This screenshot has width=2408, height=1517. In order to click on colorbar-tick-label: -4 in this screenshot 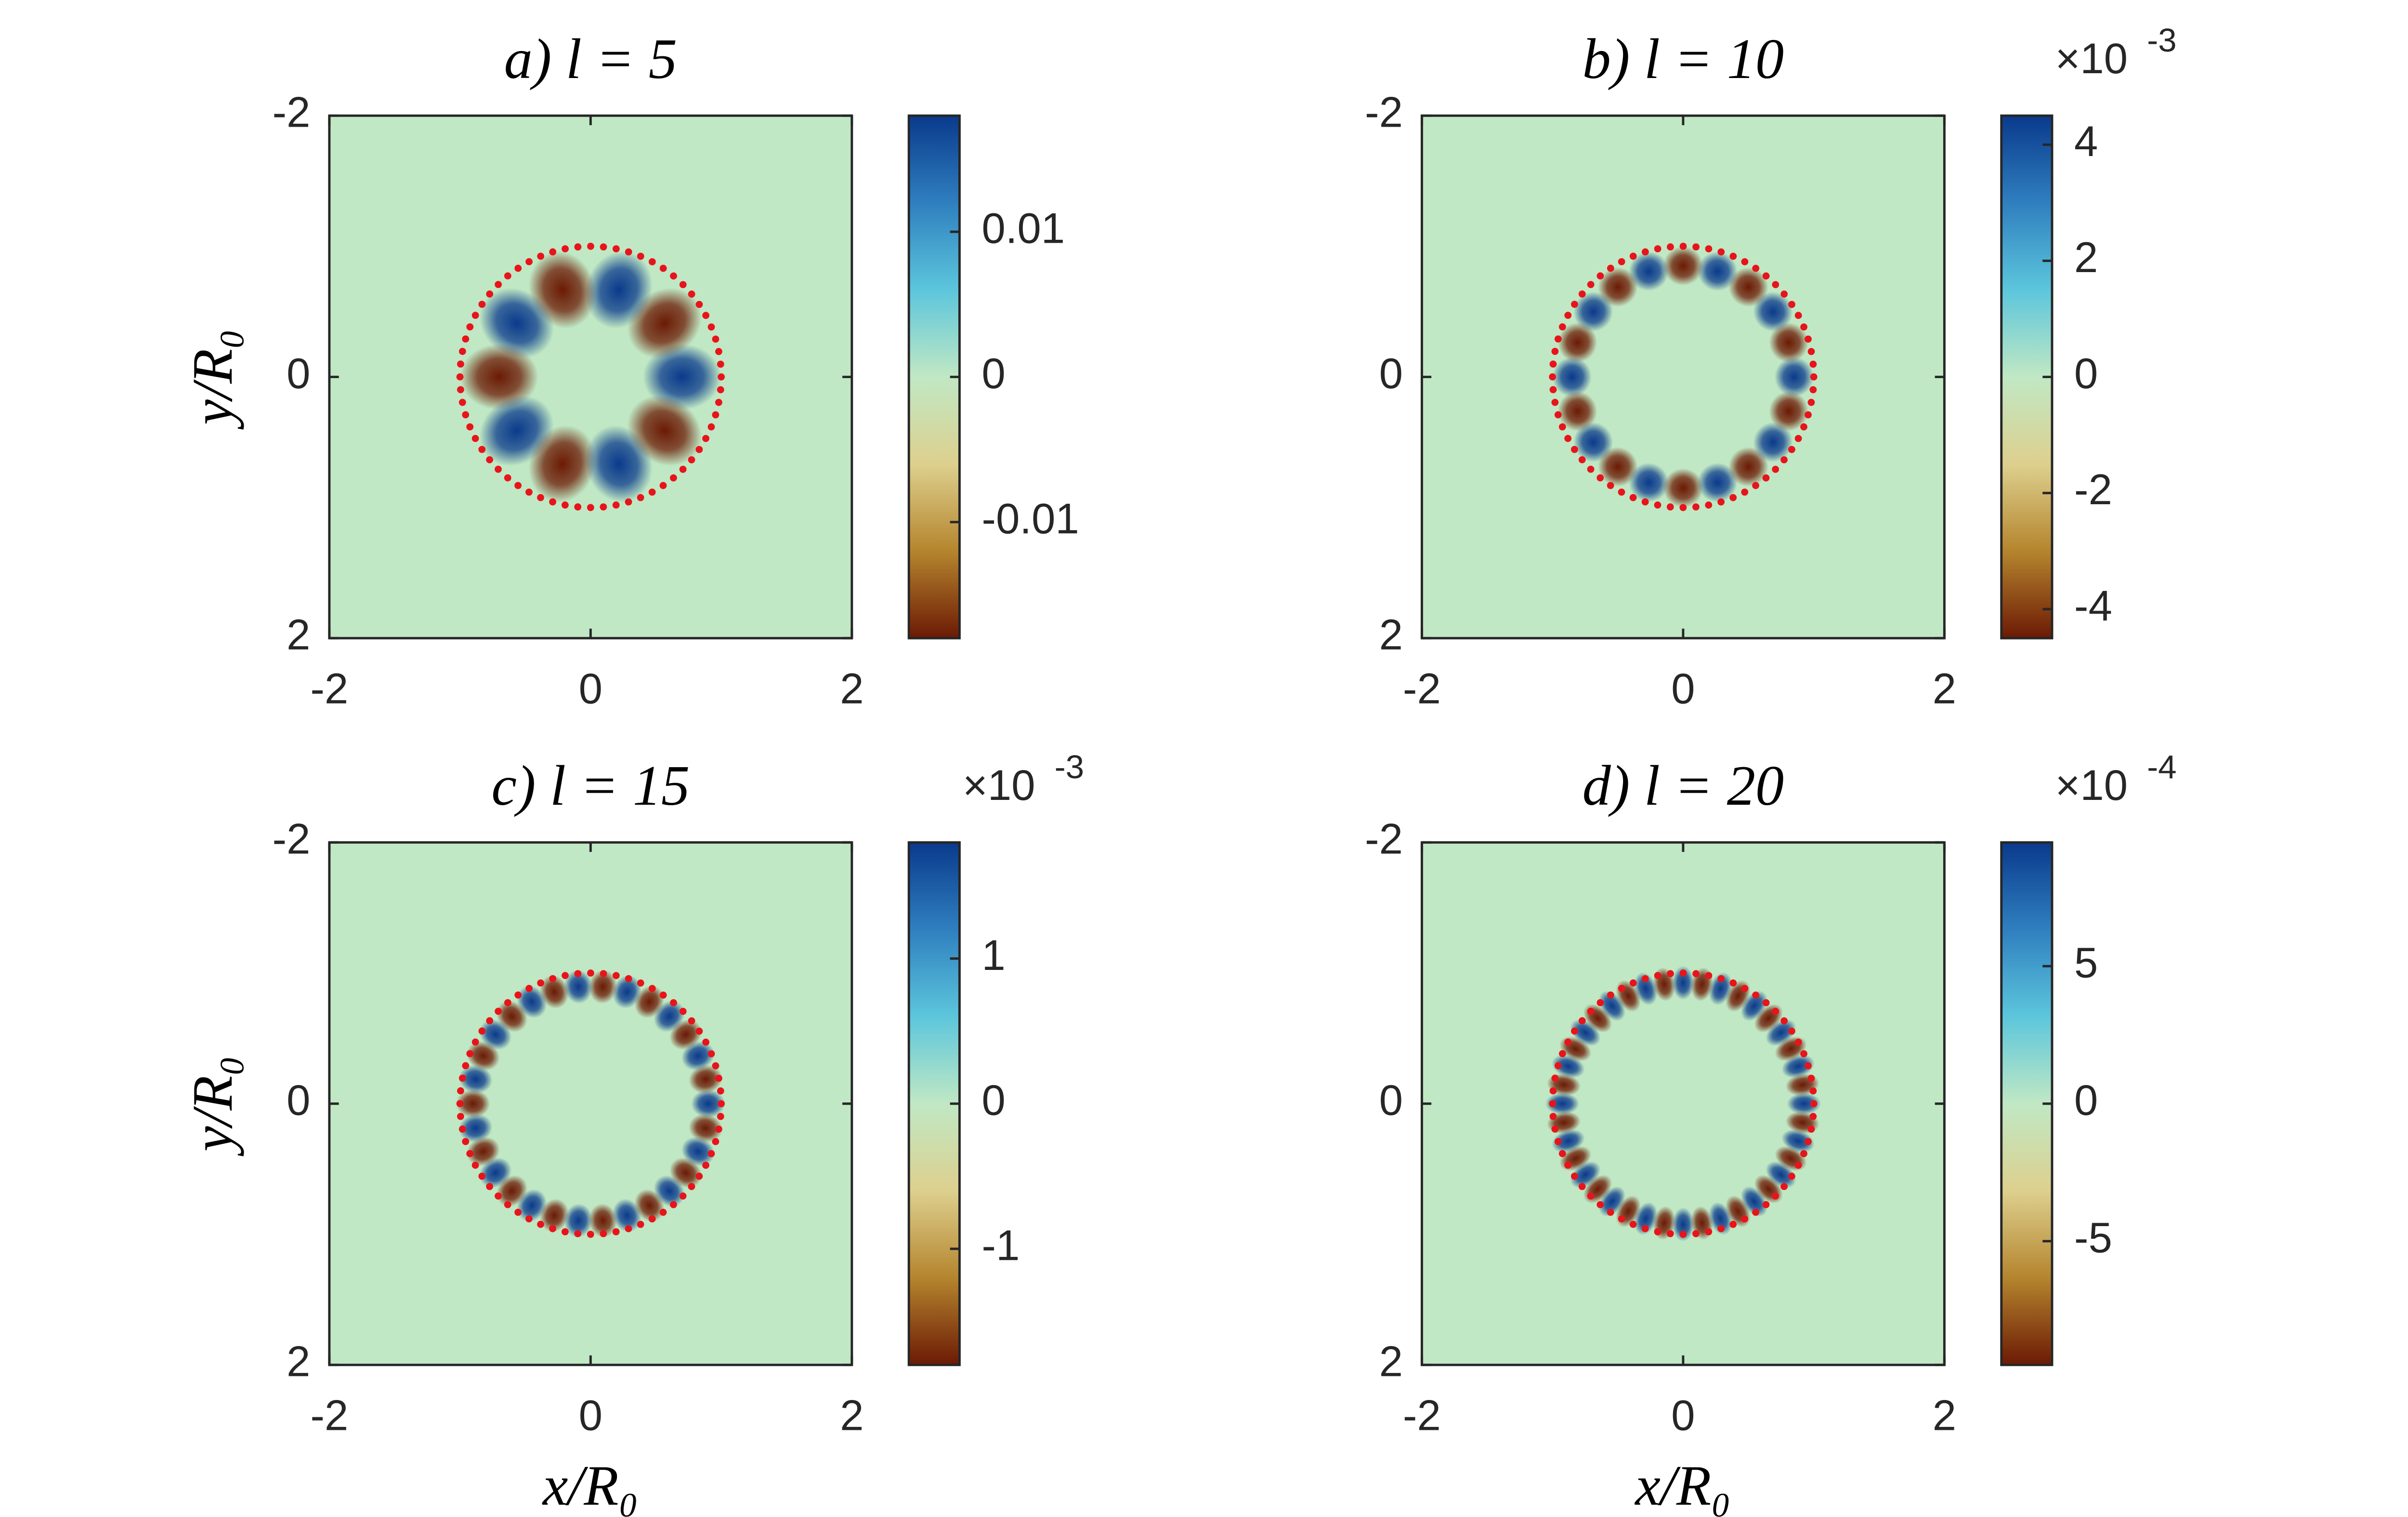, I will do `click(2093, 605)`.